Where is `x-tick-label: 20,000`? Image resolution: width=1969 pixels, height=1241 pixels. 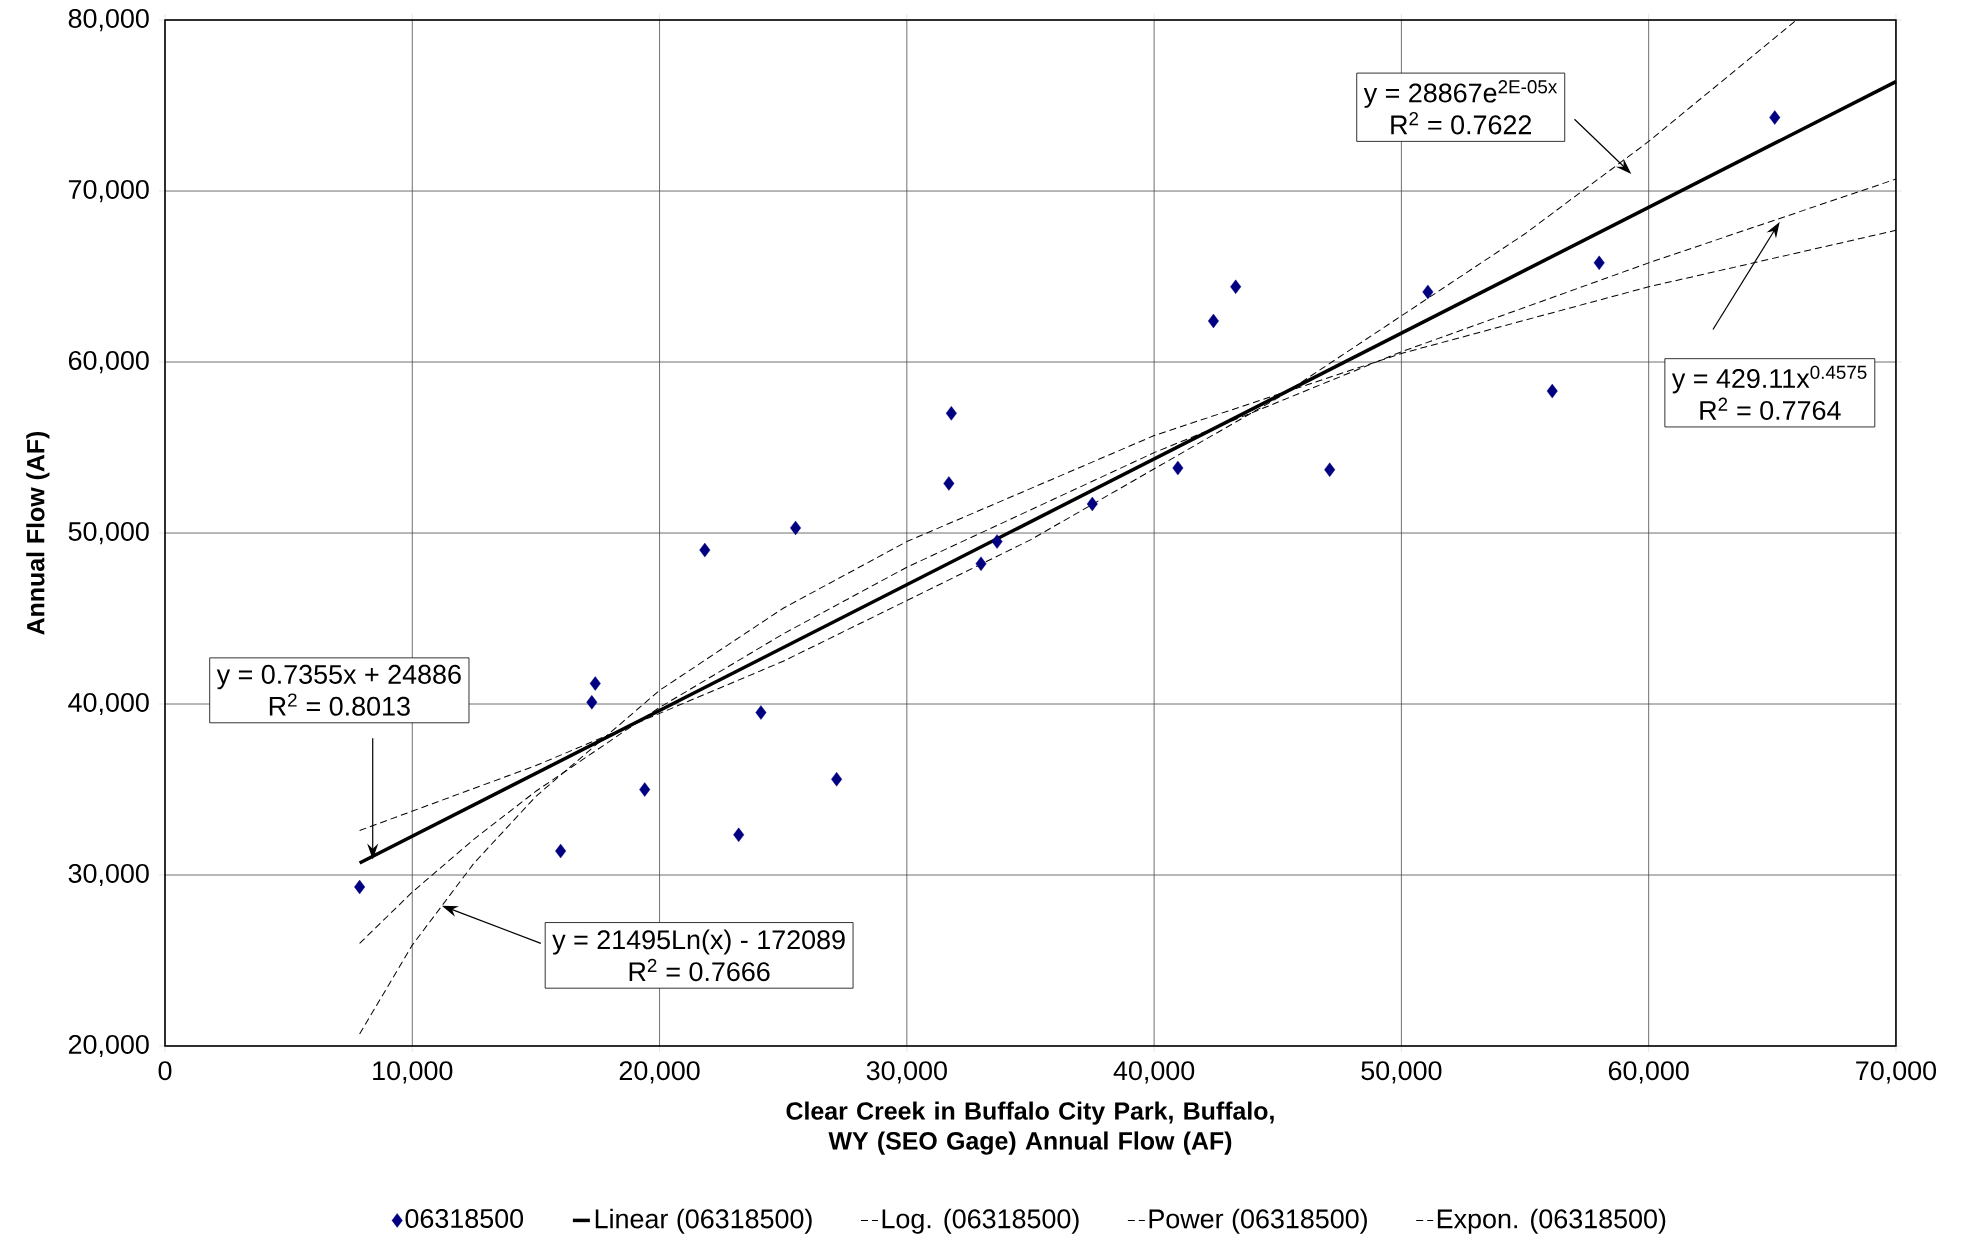 x-tick-label: 20,000 is located at coordinates (659, 1072).